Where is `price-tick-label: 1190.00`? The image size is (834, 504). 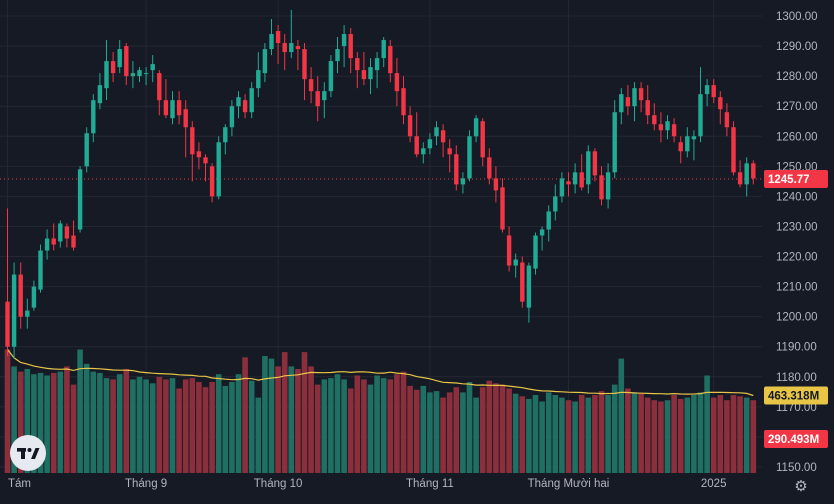 price-tick-label: 1190.00 is located at coordinates (796, 348).